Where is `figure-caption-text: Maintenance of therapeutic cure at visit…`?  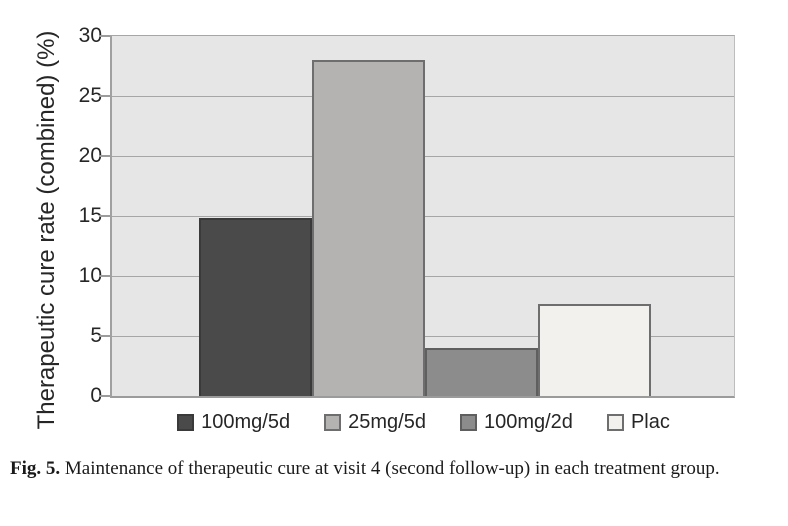
figure-caption-text: Maintenance of therapeutic cure at visit… is located at coordinates (392, 468).